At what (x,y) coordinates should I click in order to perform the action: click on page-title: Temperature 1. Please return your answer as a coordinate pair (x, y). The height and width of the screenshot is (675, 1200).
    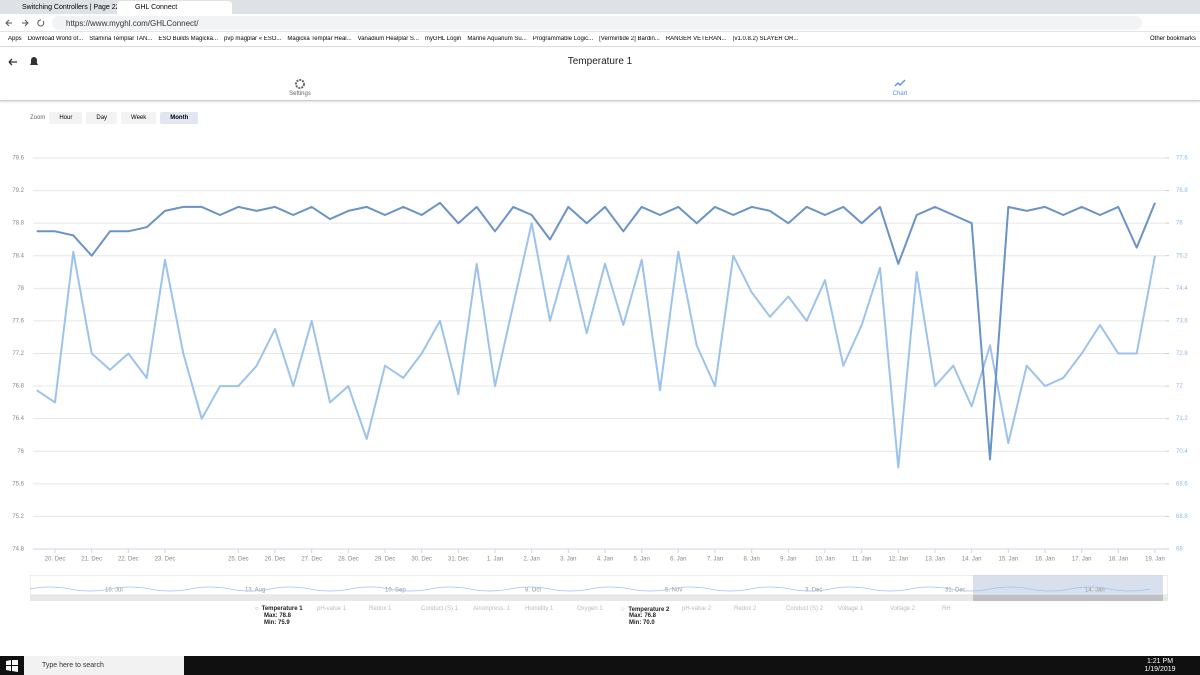
    Looking at the image, I should click on (600, 61).